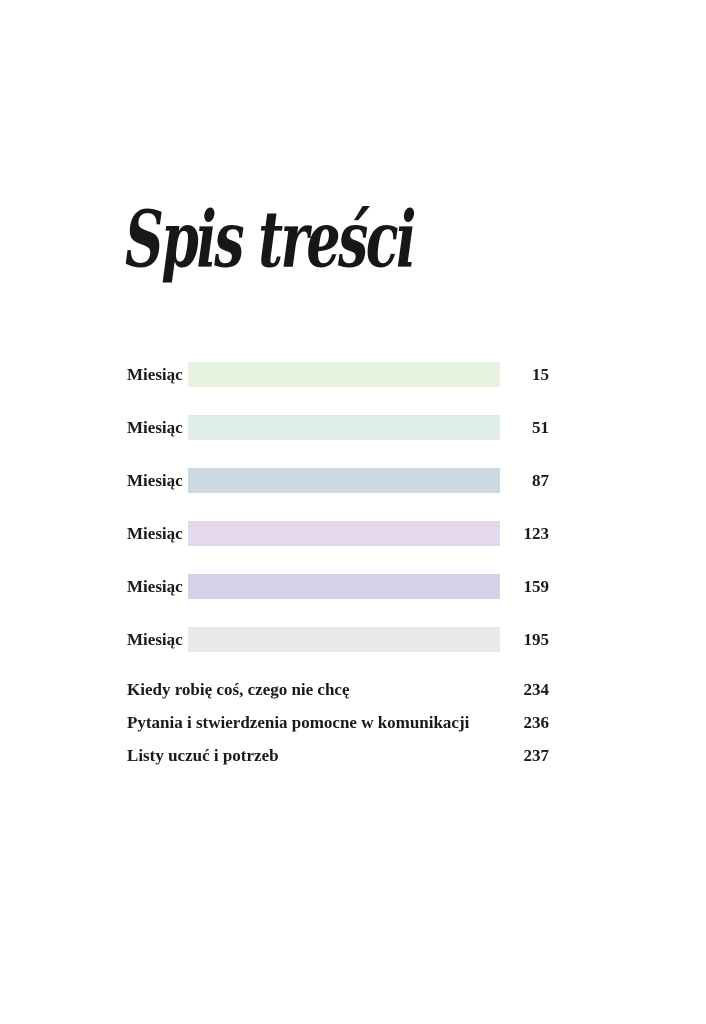 The image size is (706, 1024). Describe the element at coordinates (536, 586) in the screenshot. I see `toc-entry-page-number: 159` at that location.